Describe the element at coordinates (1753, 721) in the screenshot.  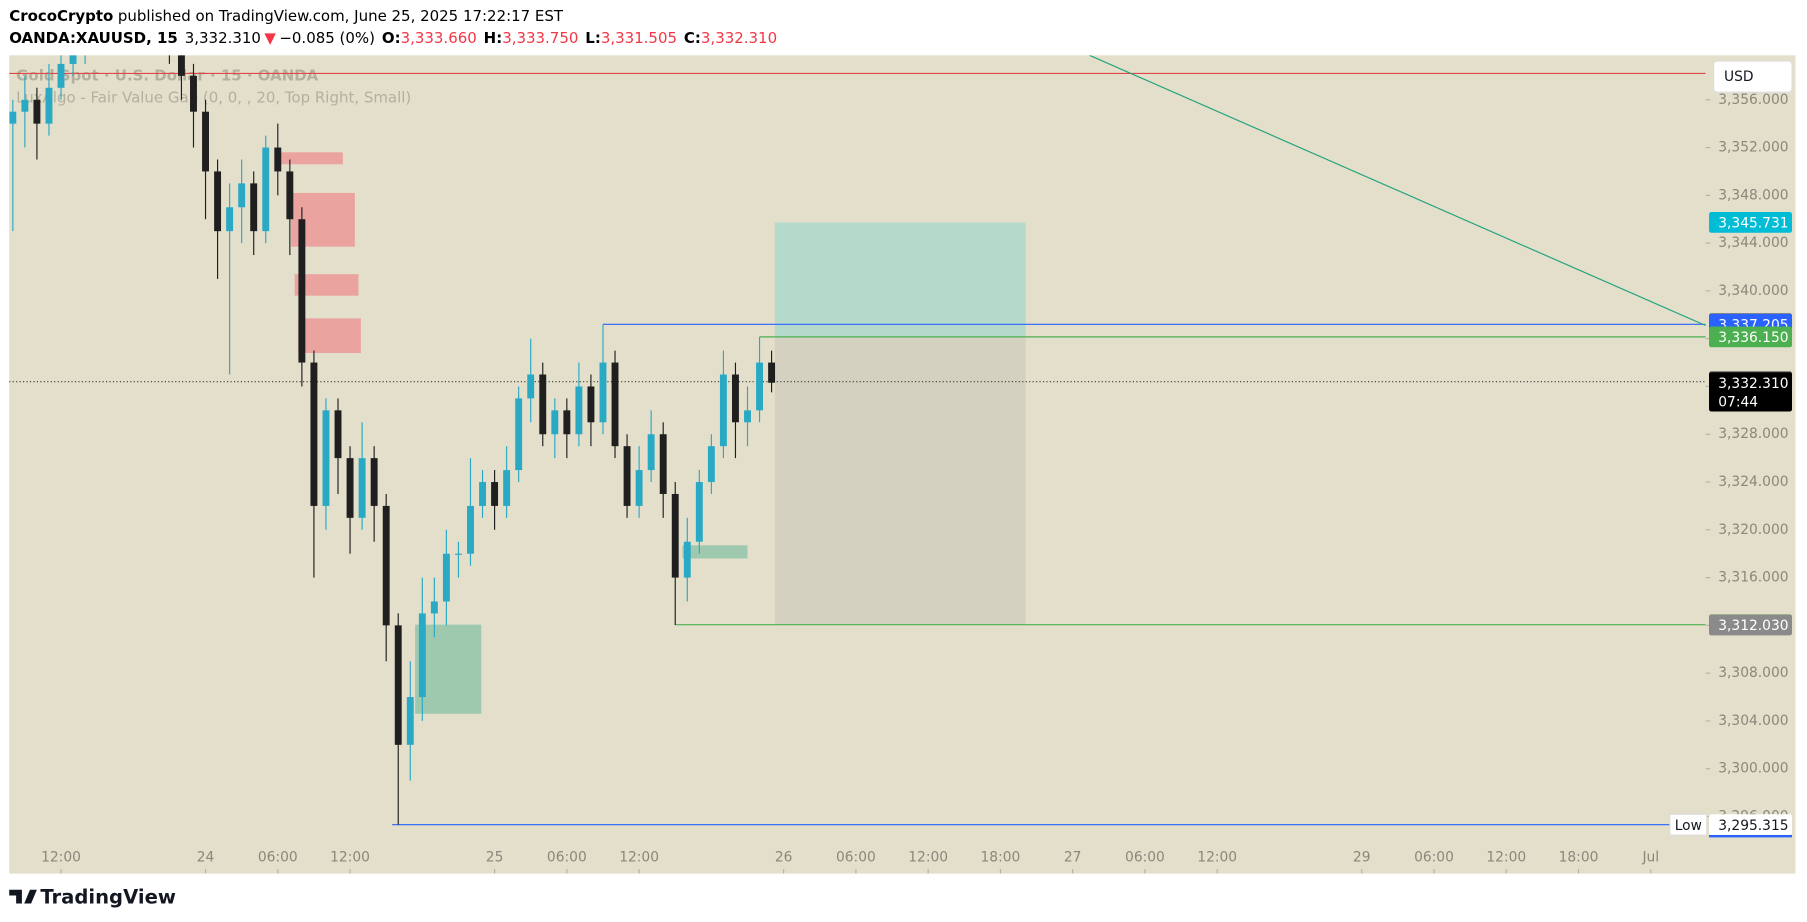
I see `y-tick-label: 3,304.000` at that location.